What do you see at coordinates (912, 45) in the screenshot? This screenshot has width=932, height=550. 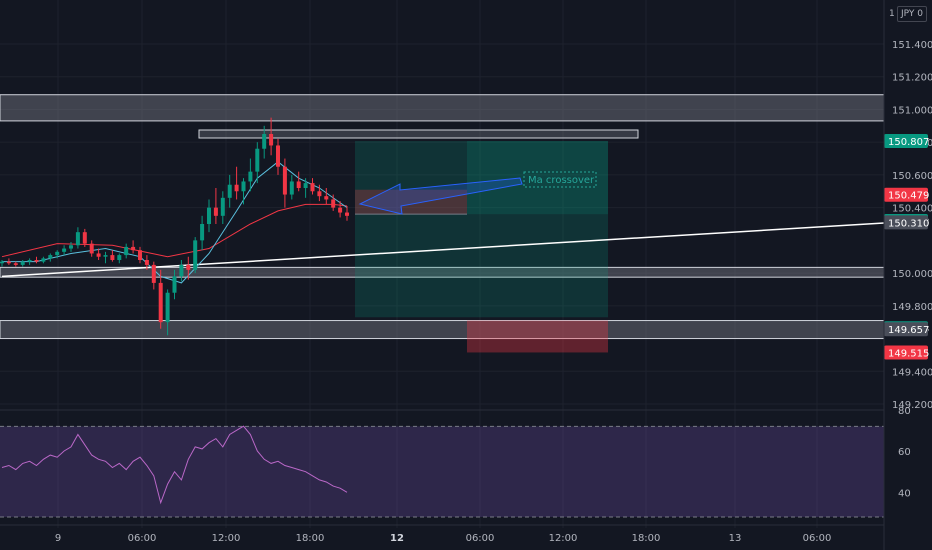 I see `price-tick-label: 151.400` at bounding box center [912, 45].